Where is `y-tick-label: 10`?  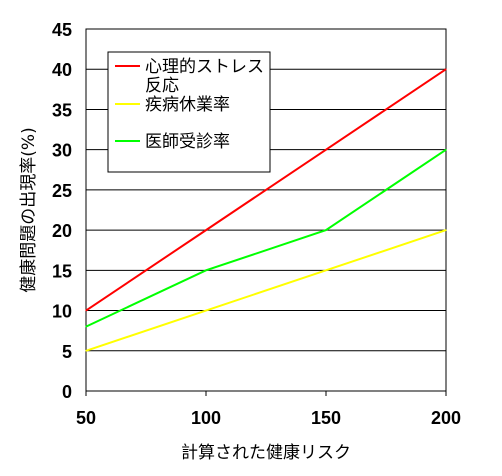 y-tick-label: 10 is located at coordinates (62, 312).